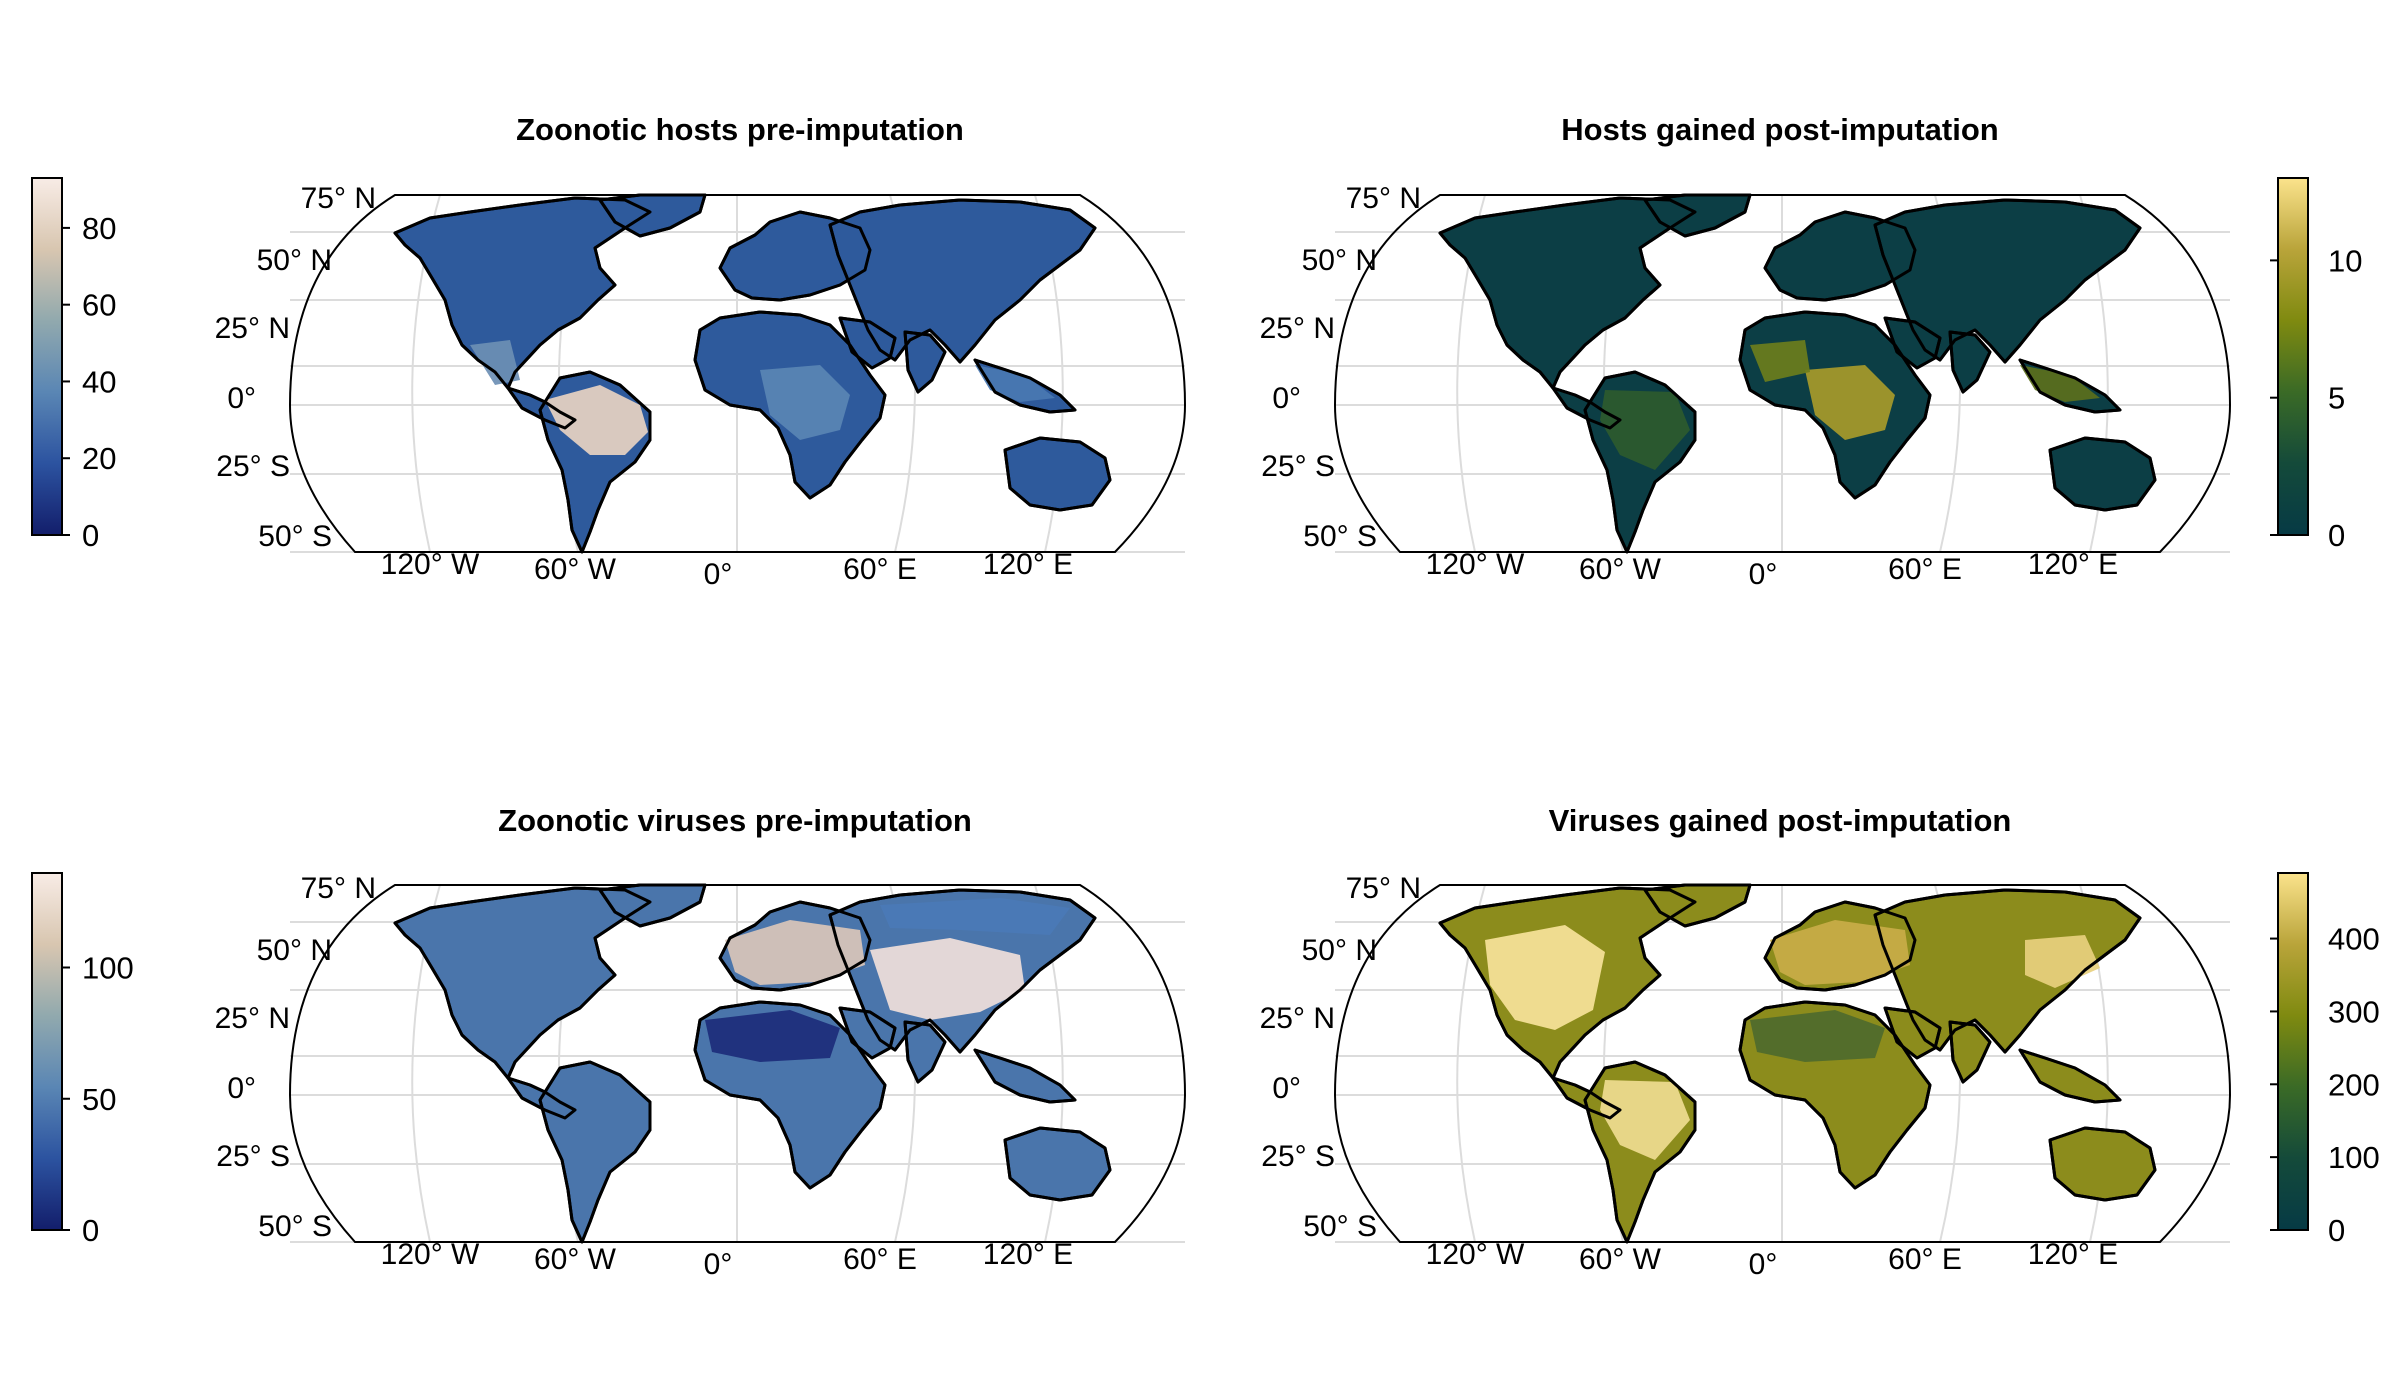 This screenshot has width=2400, height=1400. I want to click on hotspot: Eastern North America, so click(1545, 977).